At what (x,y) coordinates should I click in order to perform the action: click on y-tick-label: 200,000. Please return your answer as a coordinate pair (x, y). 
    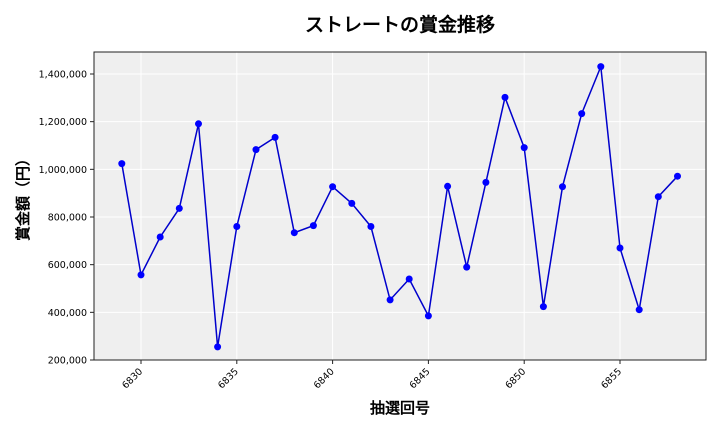
    Looking at the image, I should click on (67, 361).